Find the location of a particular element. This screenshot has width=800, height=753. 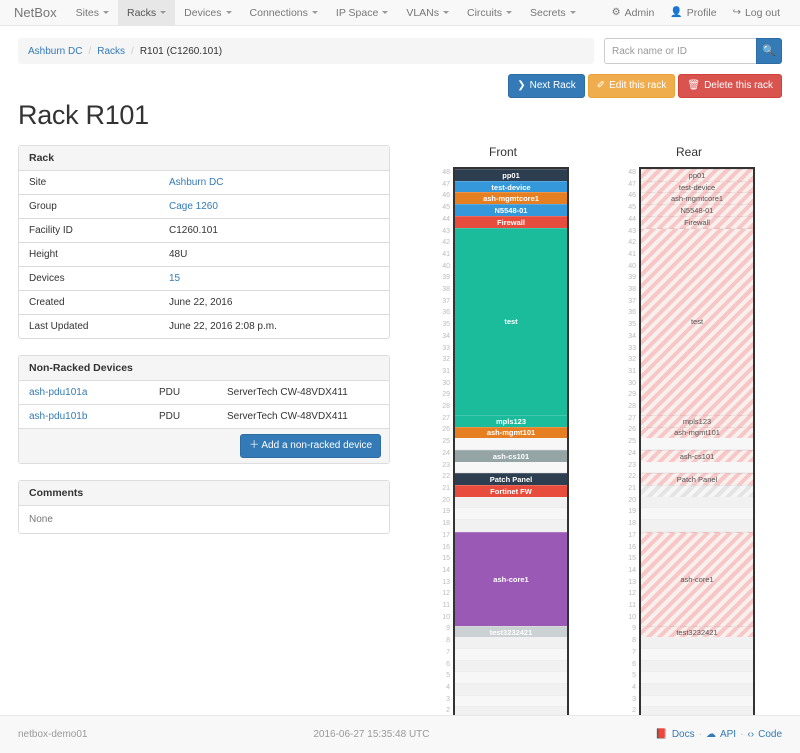

rack-info-value: 15 is located at coordinates (274, 278).